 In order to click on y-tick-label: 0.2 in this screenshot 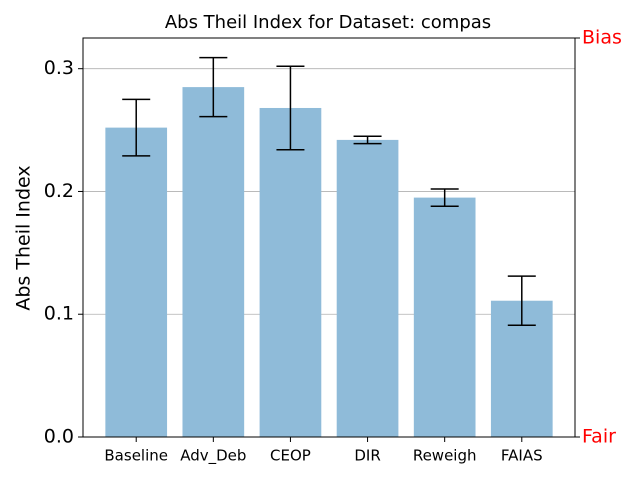, I will do `click(59, 191)`.